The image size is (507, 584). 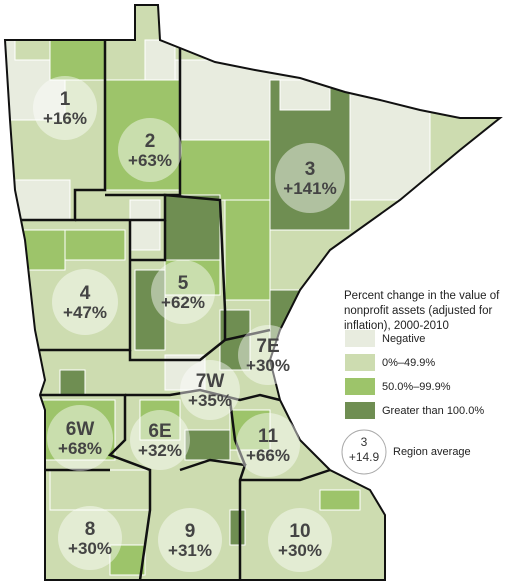 What do you see at coordinates (433, 411) in the screenshot?
I see `legend-label: Greater than 100.0%` at bounding box center [433, 411].